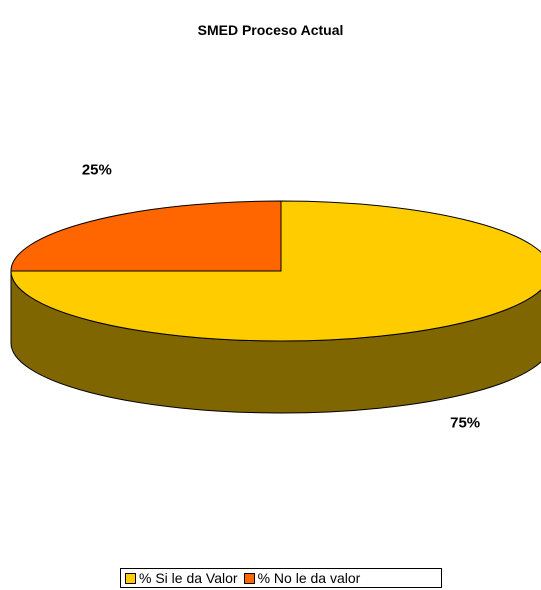 Image resolution: width=541 pixels, height=590 pixels. I want to click on chart-legend: % Si le da Valor % No le da valor, so click(281, 578).